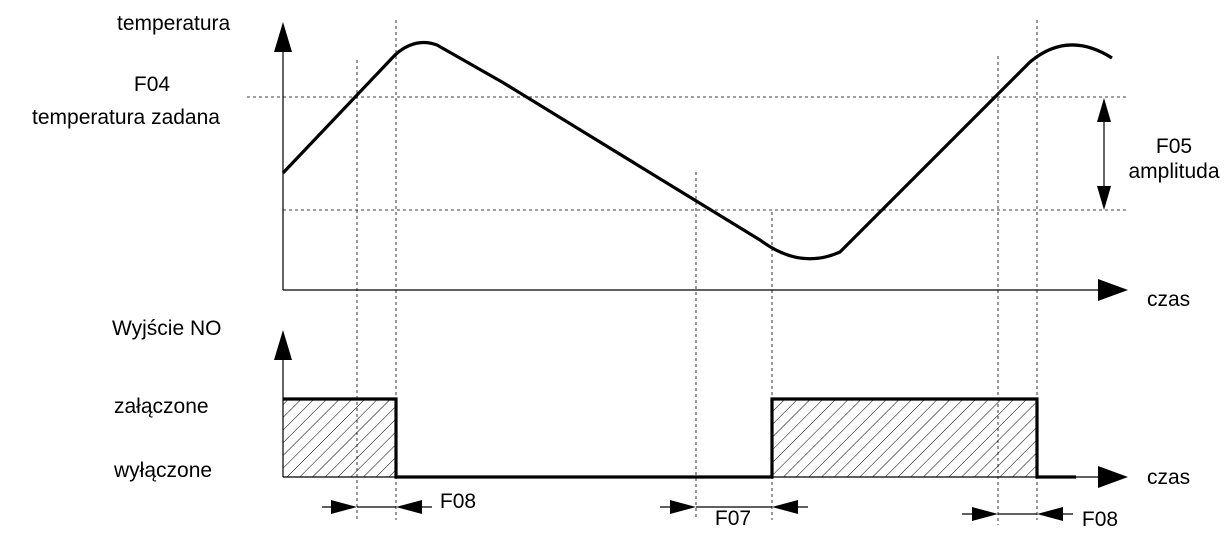 This screenshot has width=1232, height=546. What do you see at coordinates (126, 117) in the screenshot?
I see `setpoint-label: temperatura zadana` at bounding box center [126, 117].